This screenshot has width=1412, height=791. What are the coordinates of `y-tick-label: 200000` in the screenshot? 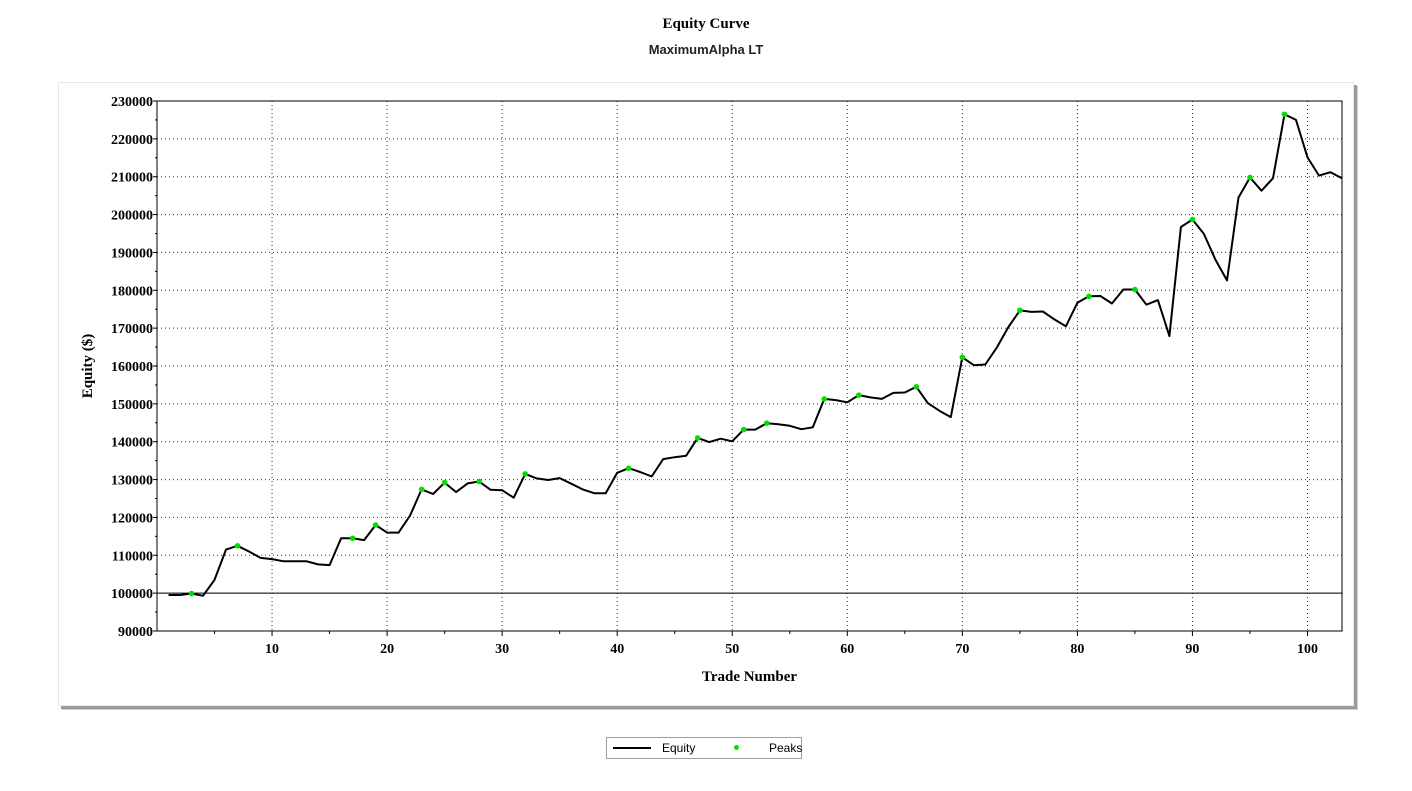 It's located at (132, 216).